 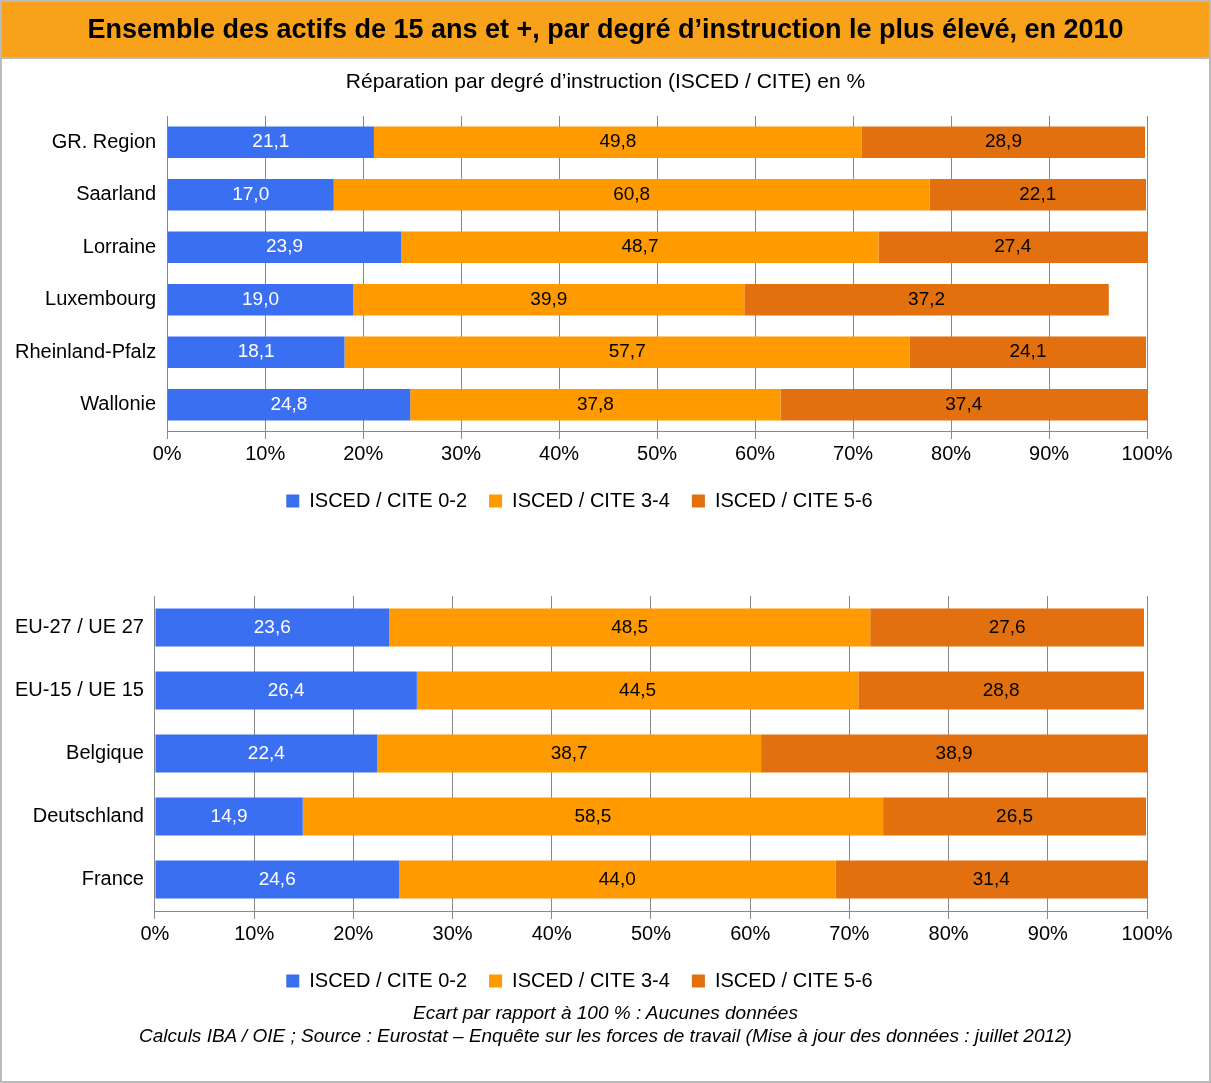 I want to click on data-label: 58,5, so click(x=593, y=815).